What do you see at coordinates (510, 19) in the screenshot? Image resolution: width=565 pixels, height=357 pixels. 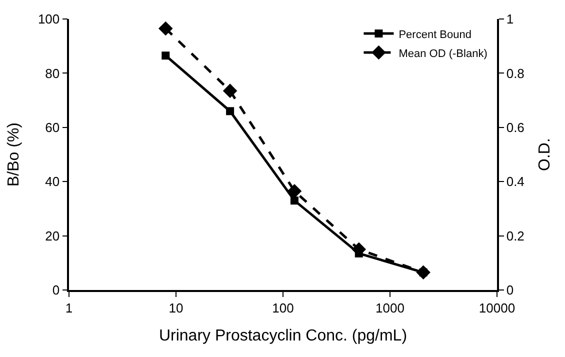 I see `y2-tick-label: 1` at bounding box center [510, 19].